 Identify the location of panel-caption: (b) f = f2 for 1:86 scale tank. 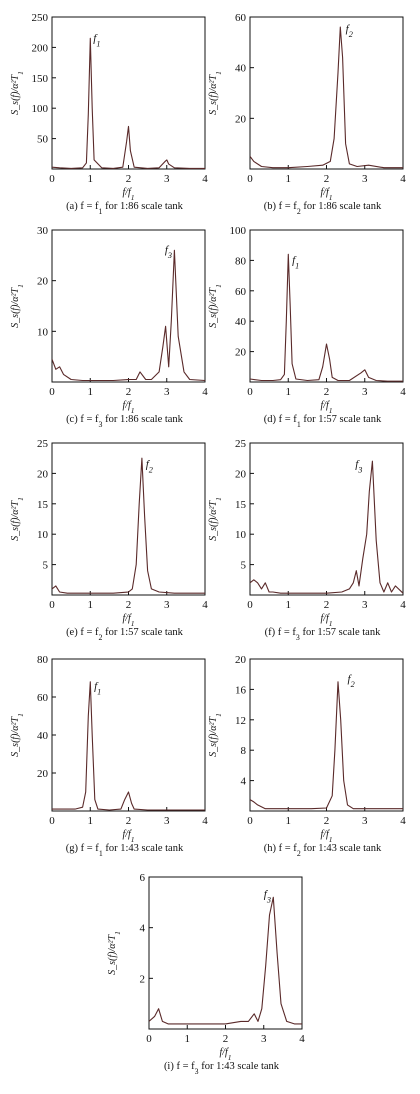
(323, 208).